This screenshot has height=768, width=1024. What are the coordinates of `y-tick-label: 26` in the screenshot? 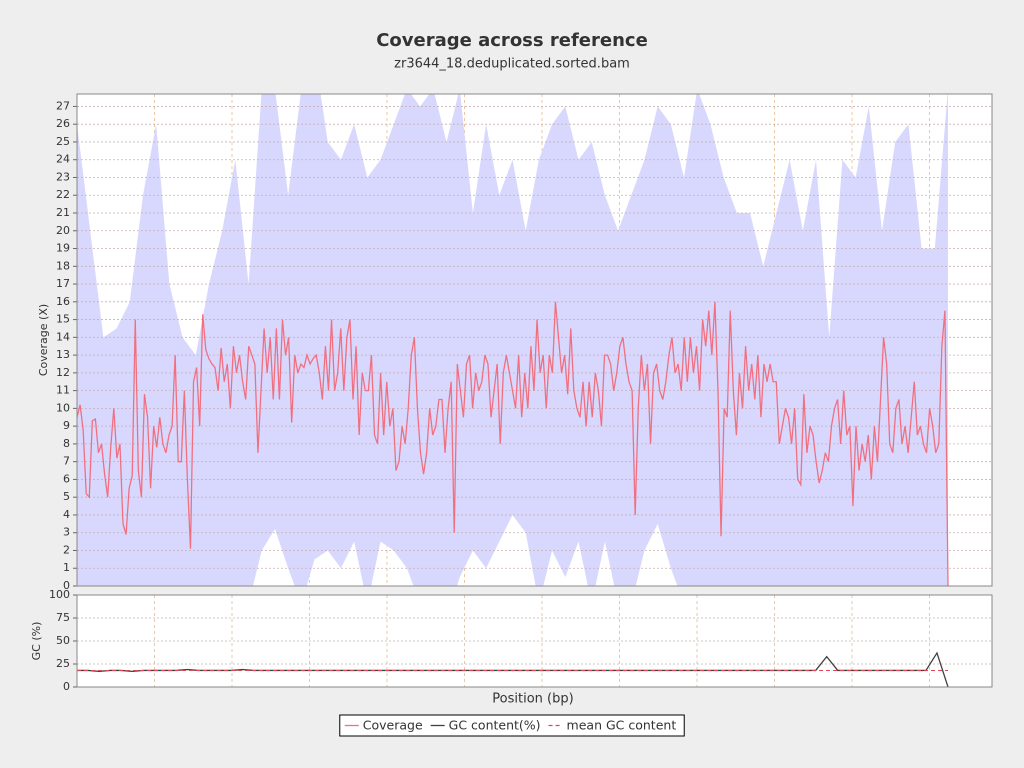 It's located at (63, 123).